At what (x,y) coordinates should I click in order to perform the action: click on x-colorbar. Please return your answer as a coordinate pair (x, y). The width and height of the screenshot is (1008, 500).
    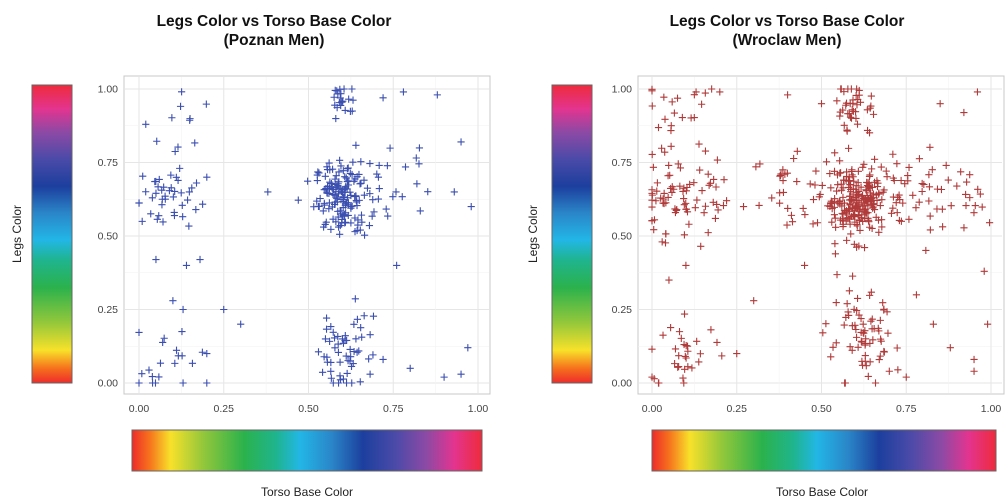
    Looking at the image, I should click on (824, 450).